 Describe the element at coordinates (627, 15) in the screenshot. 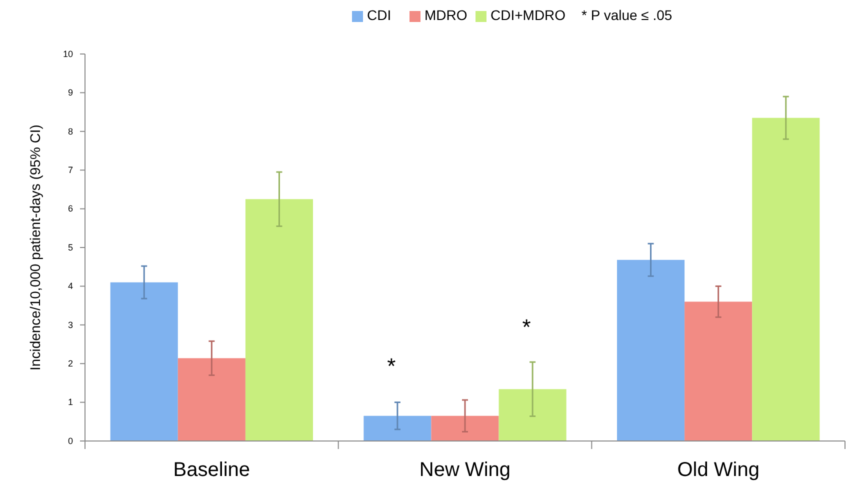

I see `text: * P value ≤ .05` at that location.